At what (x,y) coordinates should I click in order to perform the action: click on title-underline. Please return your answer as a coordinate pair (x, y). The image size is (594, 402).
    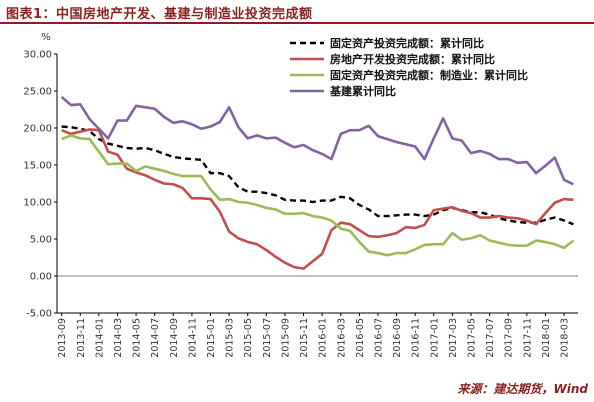
    Looking at the image, I should click on (297, 23).